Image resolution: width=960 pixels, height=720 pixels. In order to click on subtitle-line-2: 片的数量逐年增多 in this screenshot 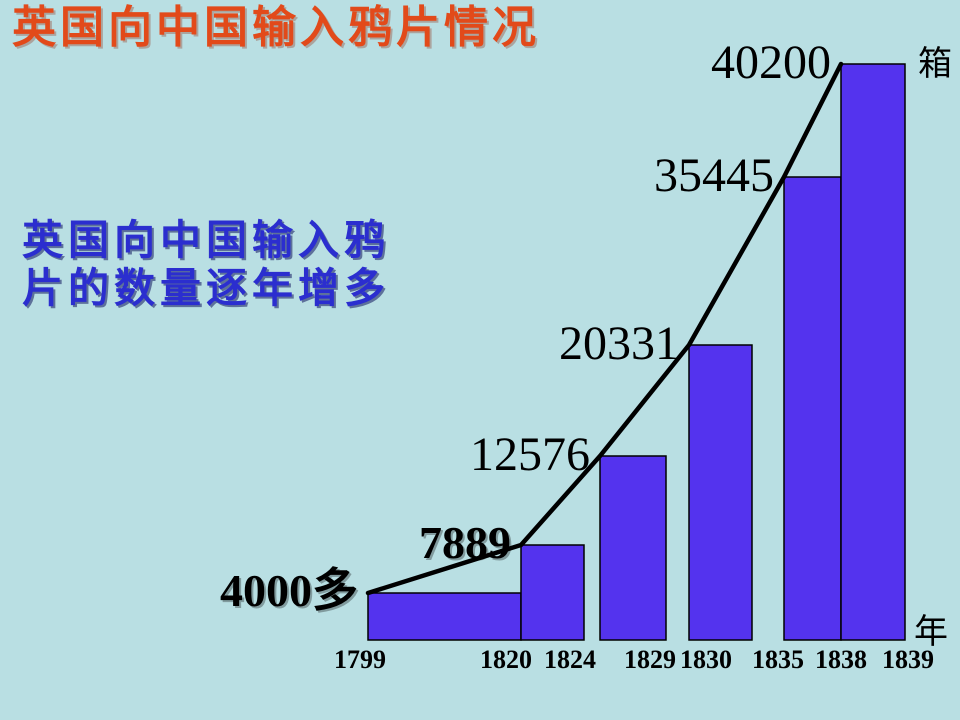, I will do `click(206, 288)`.